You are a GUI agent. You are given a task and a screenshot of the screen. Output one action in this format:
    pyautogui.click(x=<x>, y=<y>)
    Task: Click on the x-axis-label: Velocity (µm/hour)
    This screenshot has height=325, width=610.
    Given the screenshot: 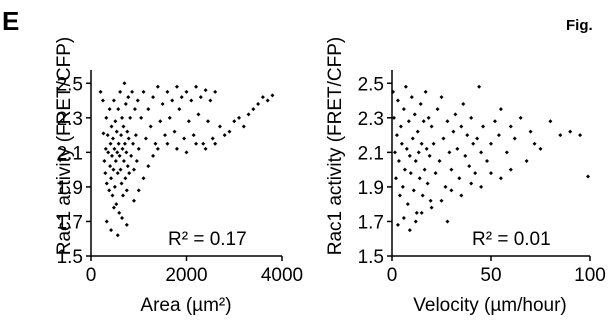 What is the action you would take?
    pyautogui.click(x=490, y=305)
    